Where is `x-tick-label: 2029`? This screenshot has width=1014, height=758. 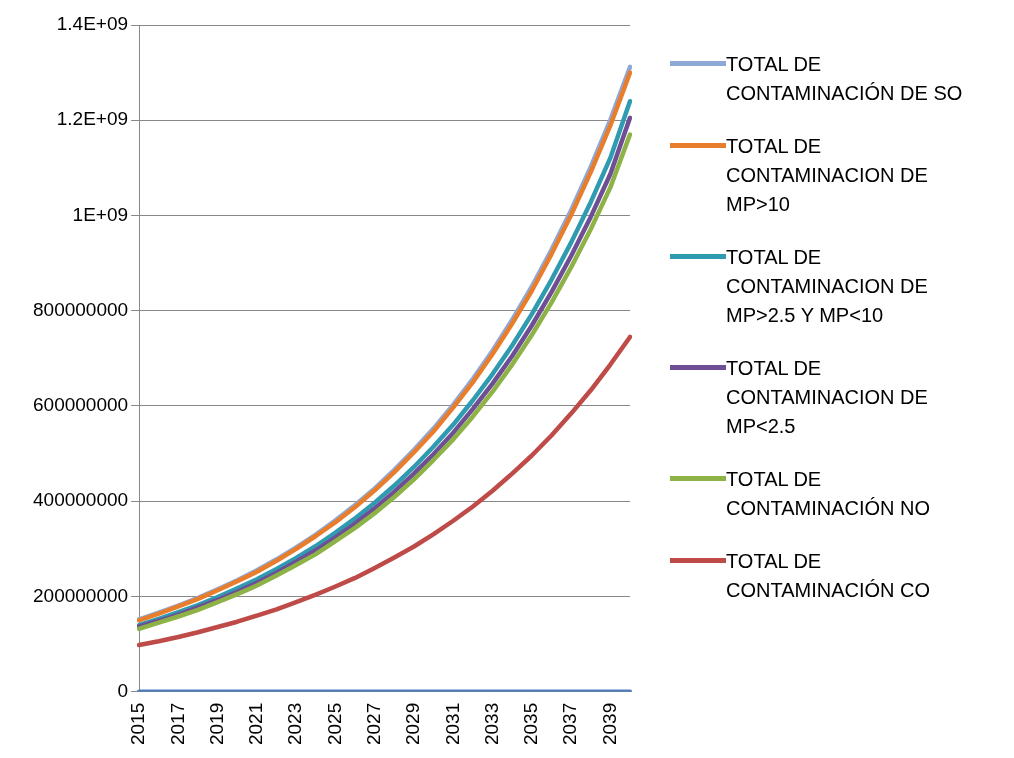
x-tick-label: 2029 is located at coordinates (413, 724).